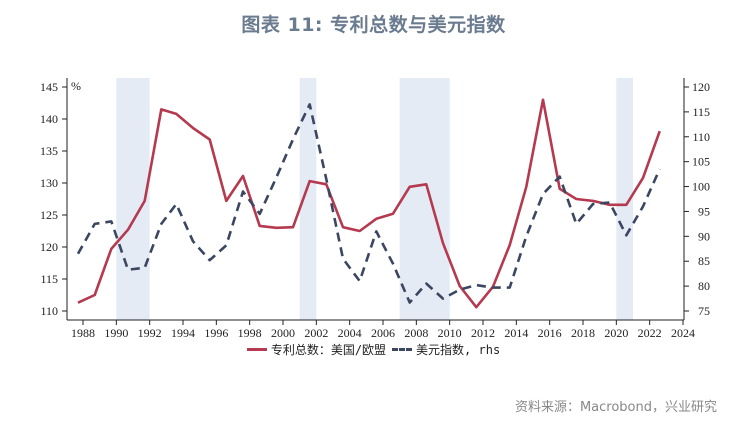 The height and width of the screenshot is (428, 747). Describe the element at coordinates (701, 112) in the screenshot. I see `right-tick-label: 115` at that location.